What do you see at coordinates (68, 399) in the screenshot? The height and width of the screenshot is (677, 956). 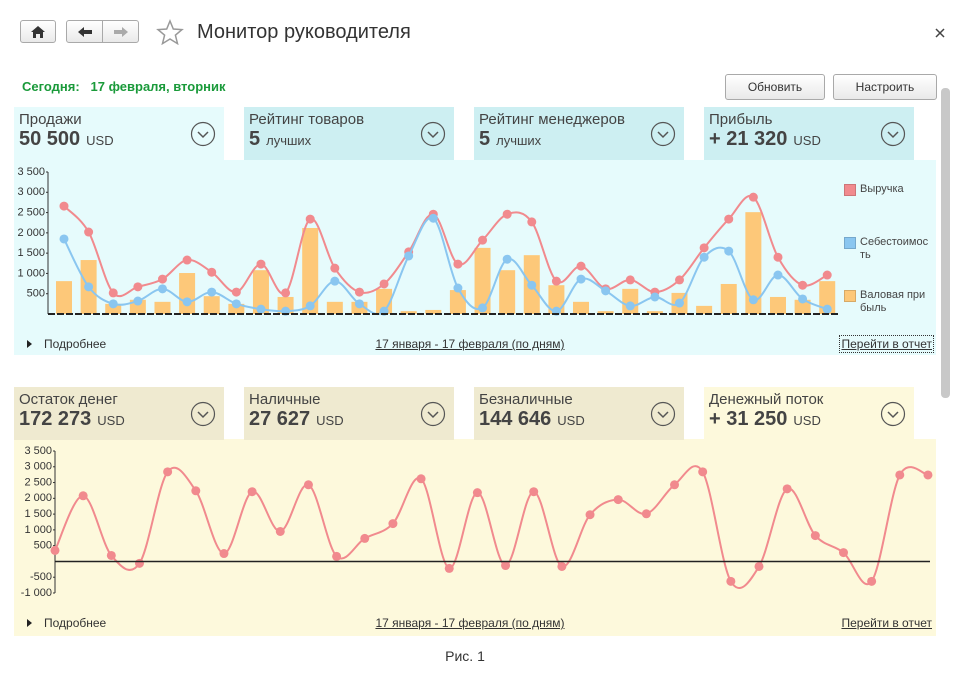 I see `tile-title: Остаток денег` at bounding box center [68, 399].